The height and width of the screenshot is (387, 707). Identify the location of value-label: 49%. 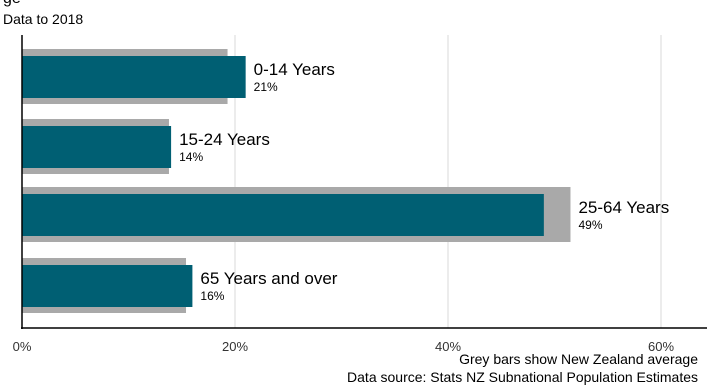
(590, 225).